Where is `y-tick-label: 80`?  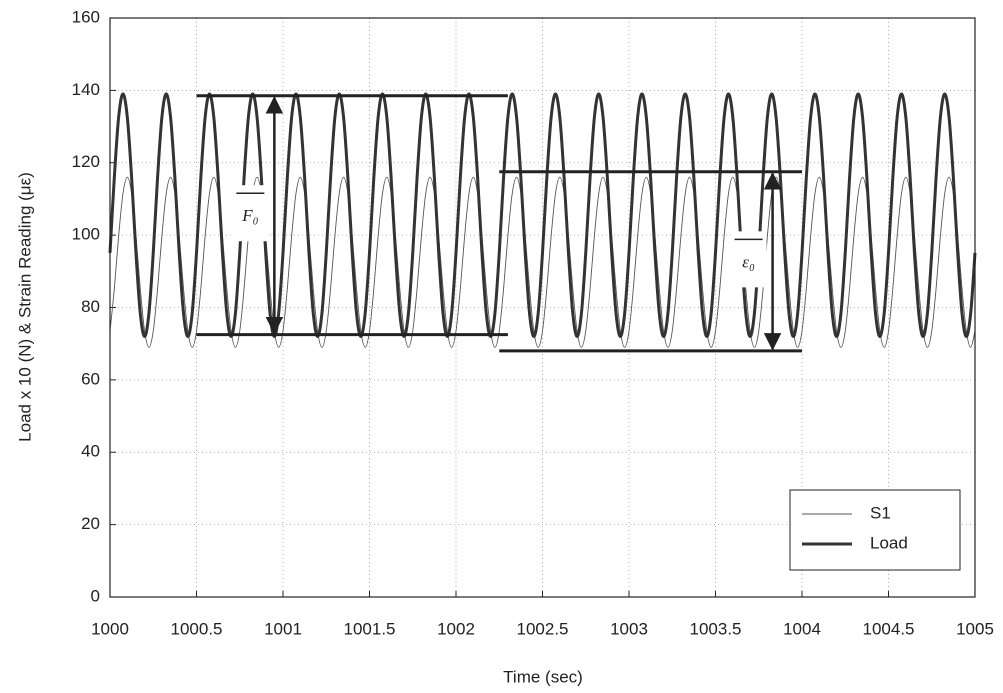
y-tick-label: 80 is located at coordinates (90, 306).